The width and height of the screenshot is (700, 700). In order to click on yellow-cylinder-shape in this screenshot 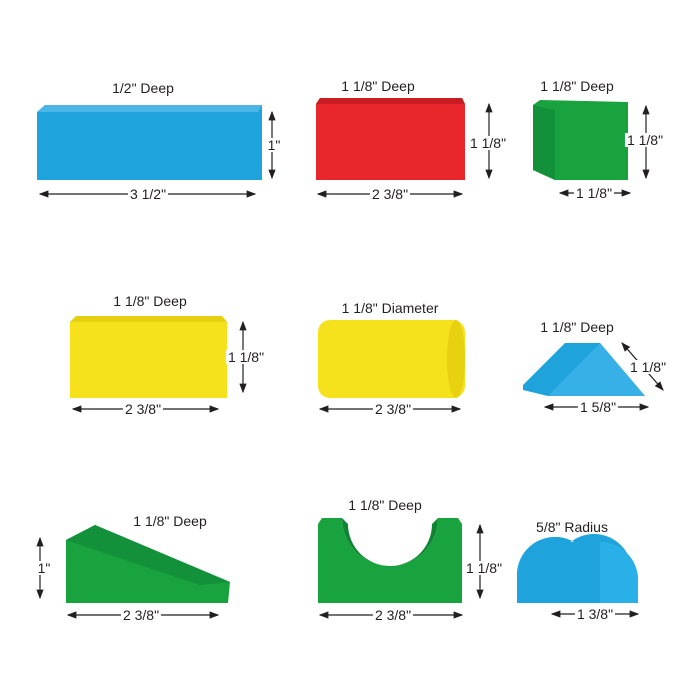, I will do `click(391, 359)`.